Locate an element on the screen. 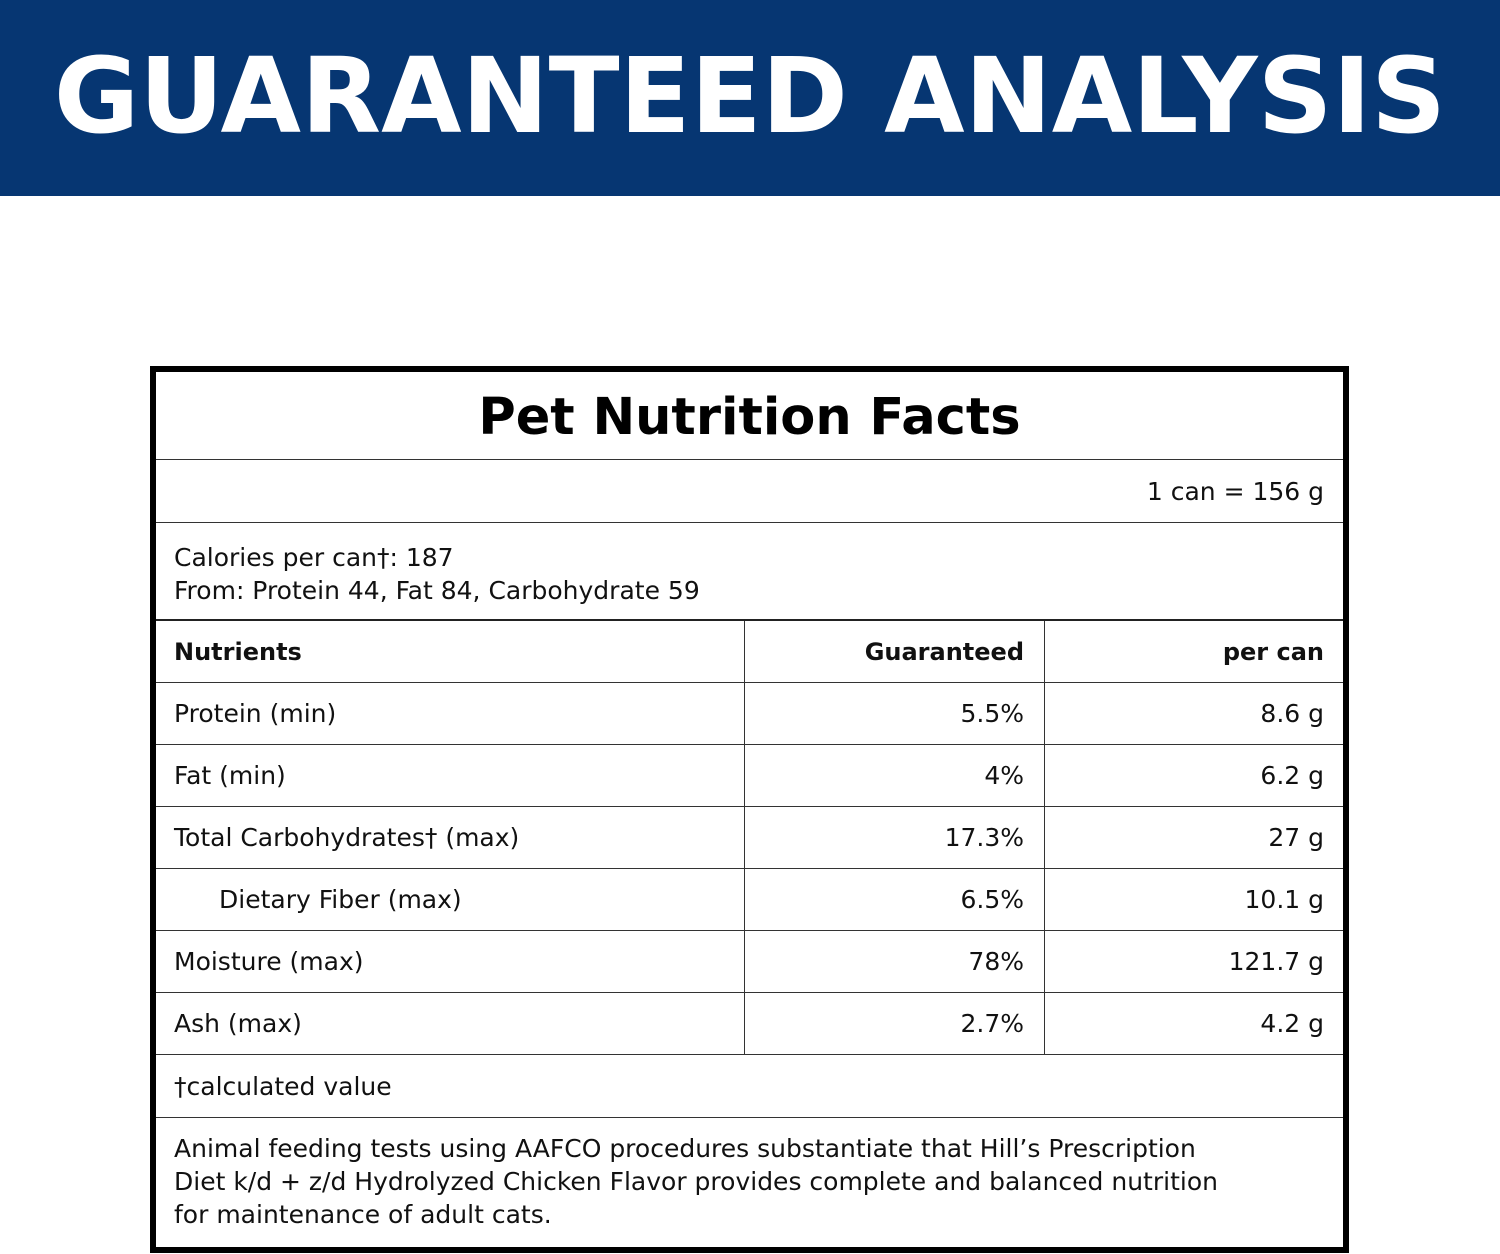 The width and height of the screenshot is (1500, 1254). nutrient-name: Moisture (max) is located at coordinates (450, 961).